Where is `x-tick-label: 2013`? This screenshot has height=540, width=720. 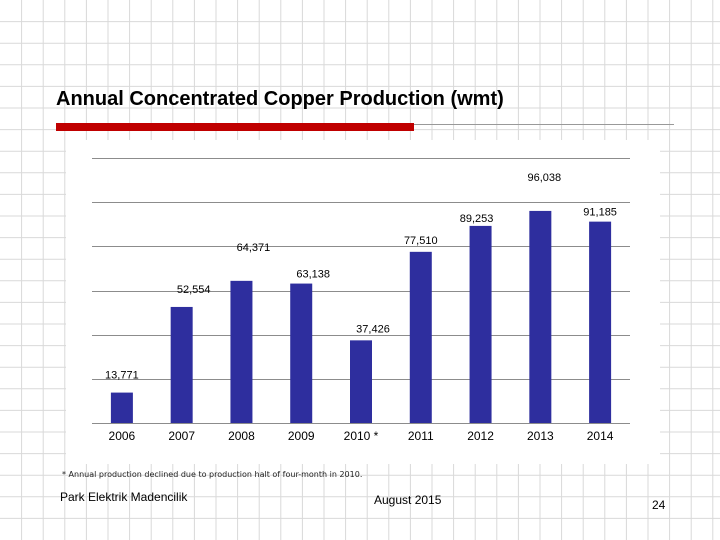 x-tick-label: 2013 is located at coordinates (540, 436).